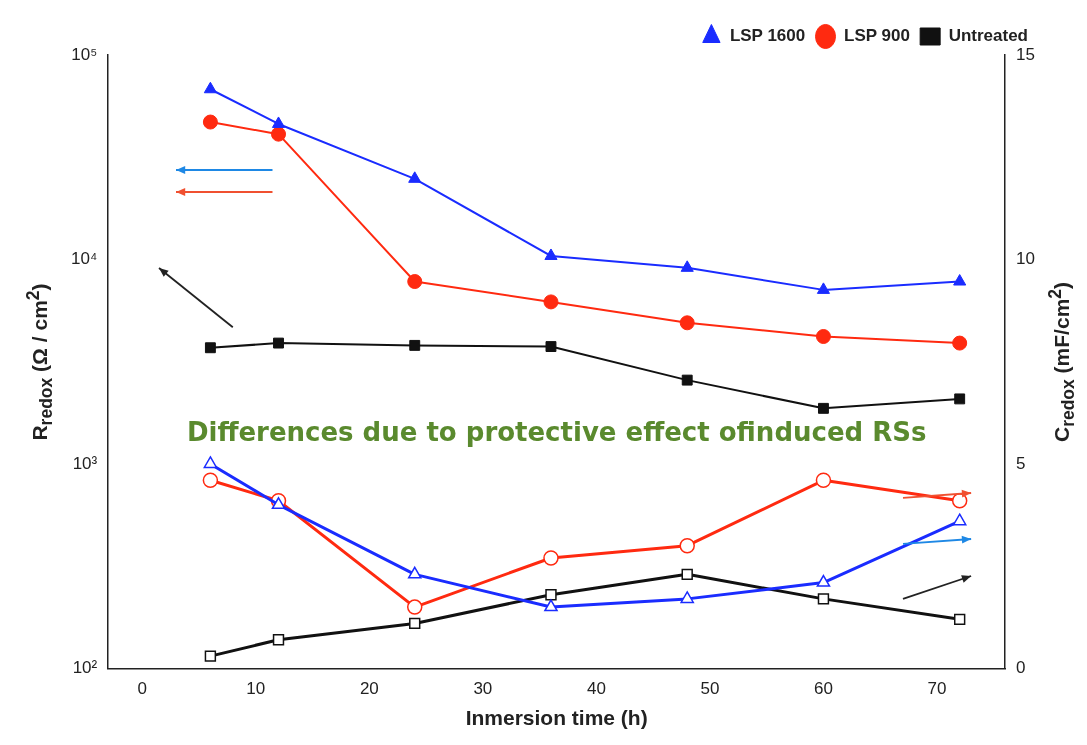 Image resolution: width=1087 pixels, height=745 pixels. What do you see at coordinates (142, 689) in the screenshot?
I see `x-tick-label: 0` at bounding box center [142, 689].